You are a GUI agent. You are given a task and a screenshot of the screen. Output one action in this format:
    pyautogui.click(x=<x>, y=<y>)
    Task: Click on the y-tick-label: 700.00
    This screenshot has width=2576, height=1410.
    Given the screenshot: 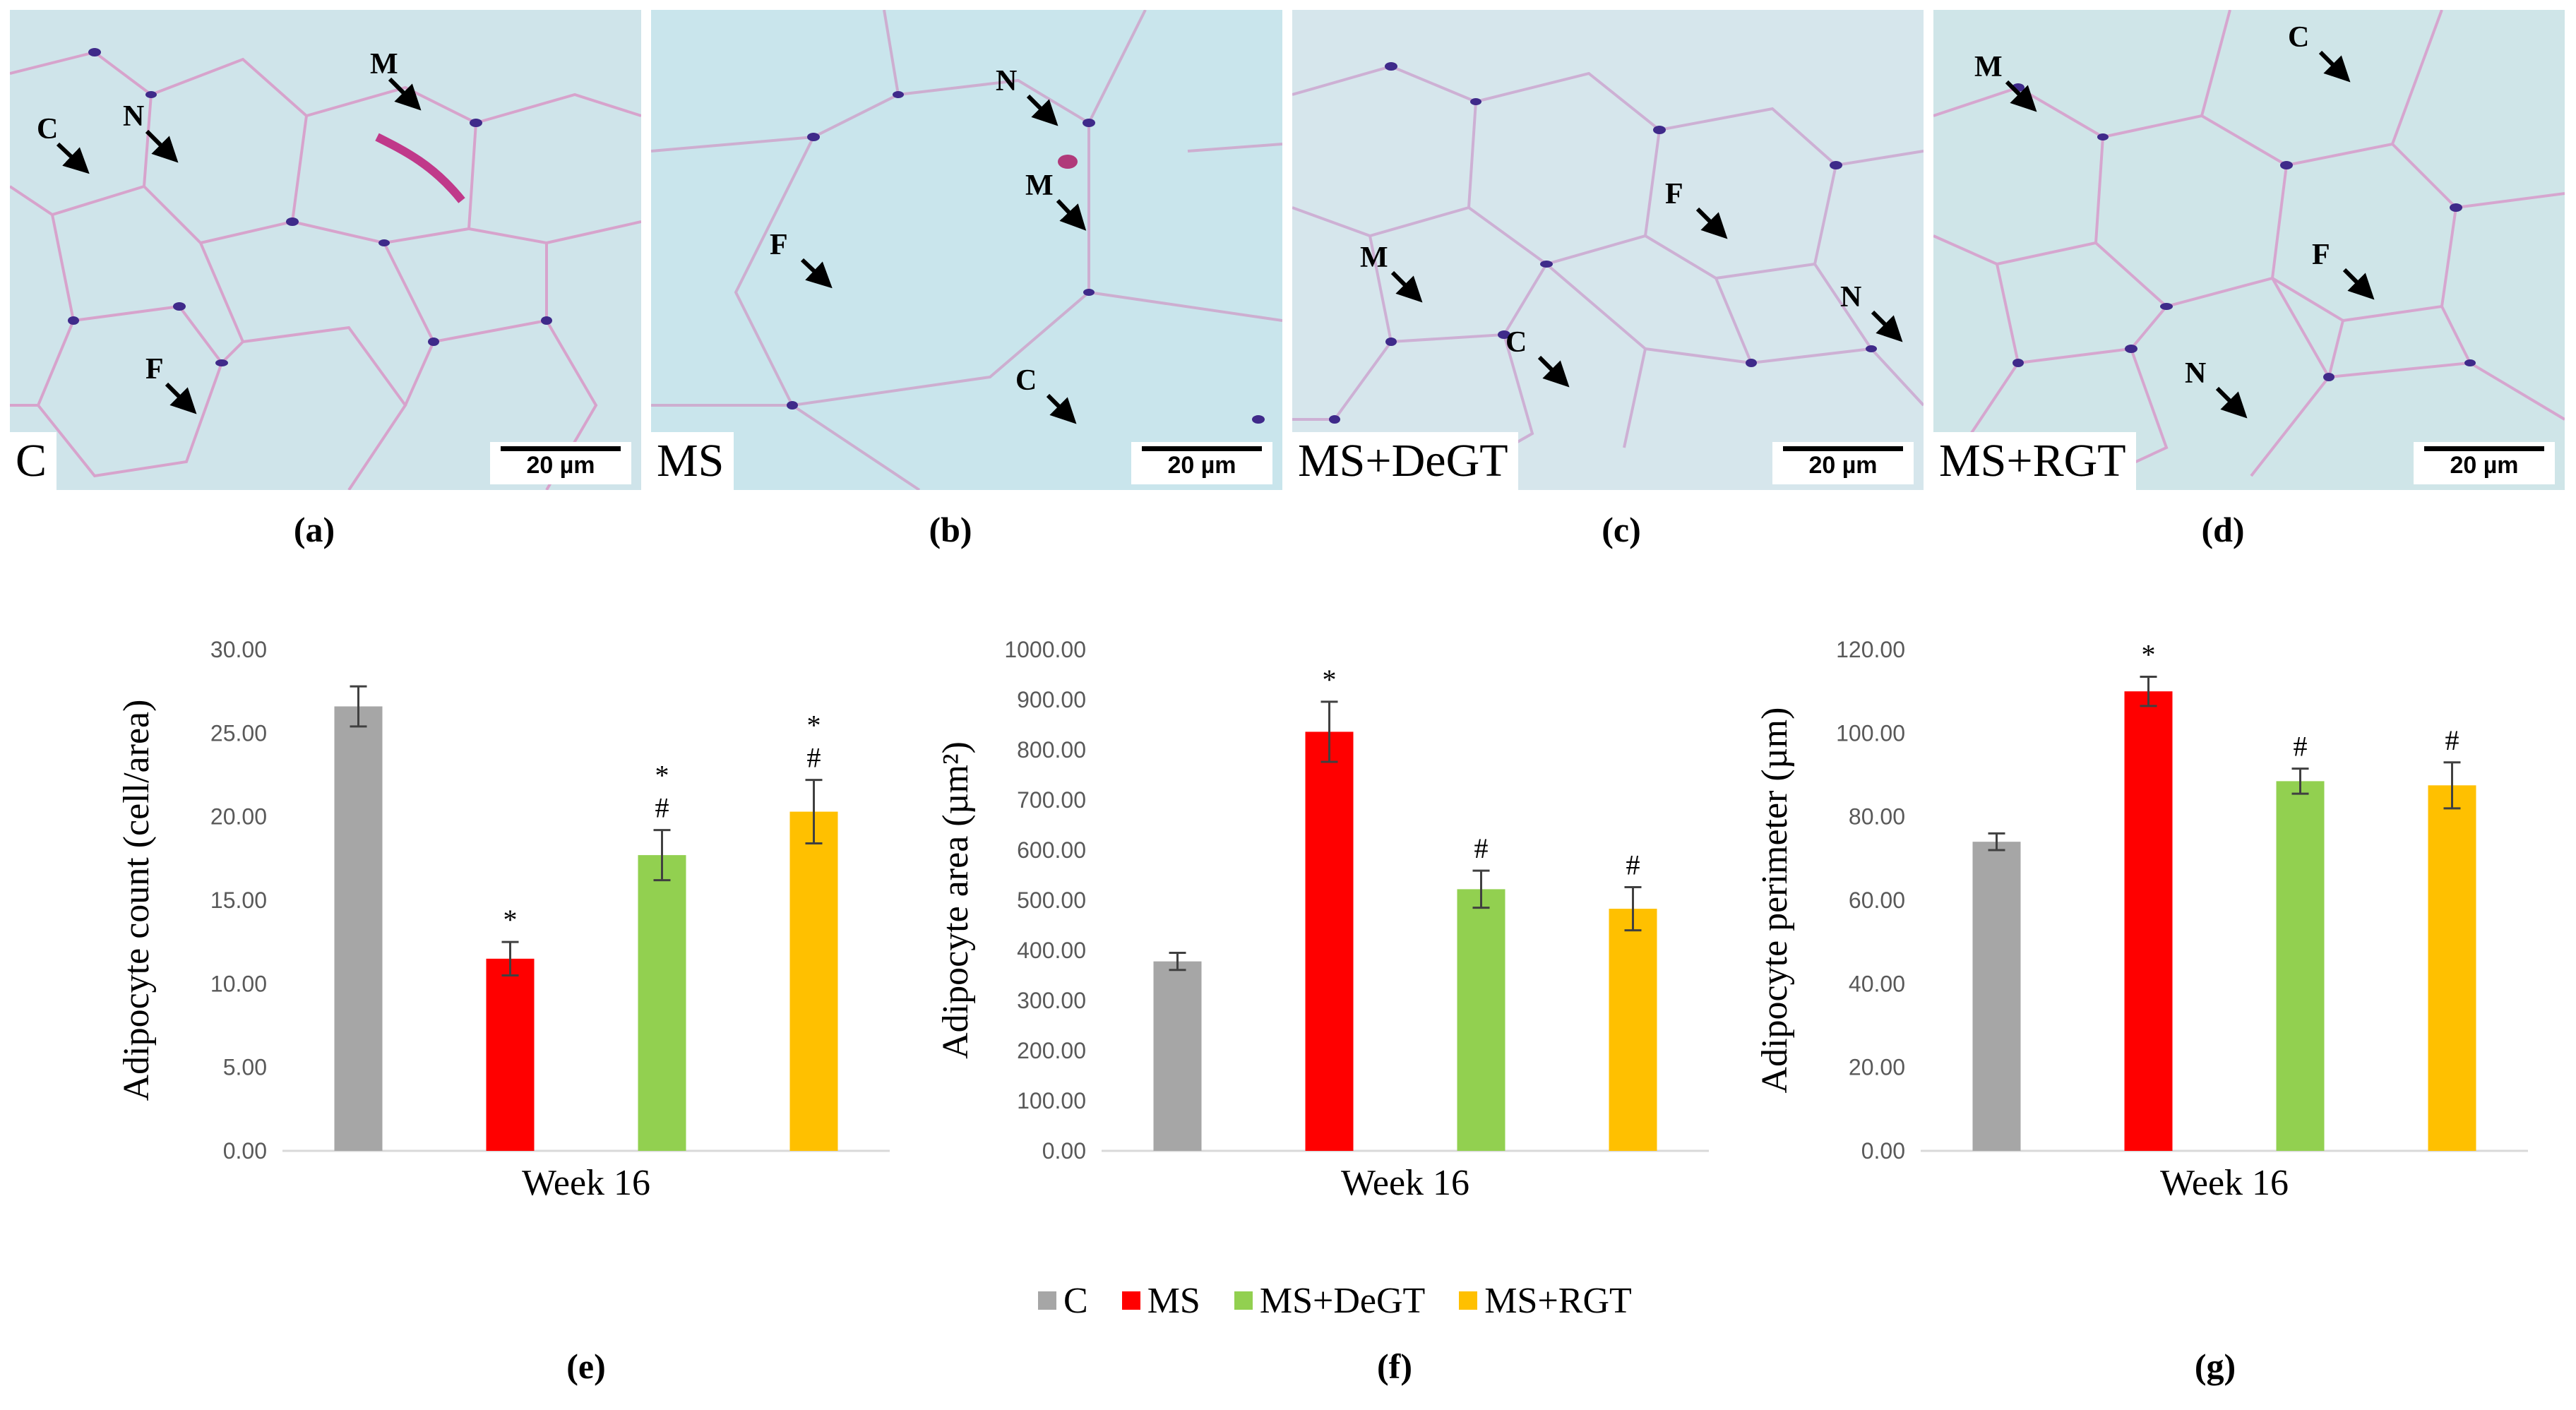 What is the action you would take?
    pyautogui.click(x=1051, y=800)
    